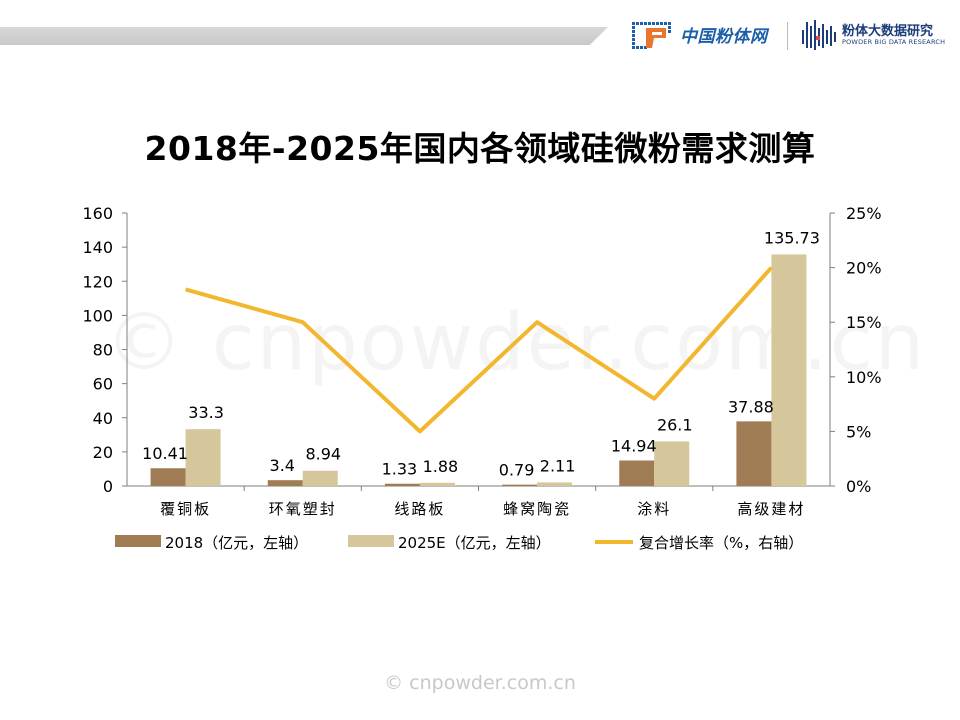 This screenshot has height=720, width=960. Describe the element at coordinates (108, 486) in the screenshot. I see `y-left-tick-label: 0` at that location.